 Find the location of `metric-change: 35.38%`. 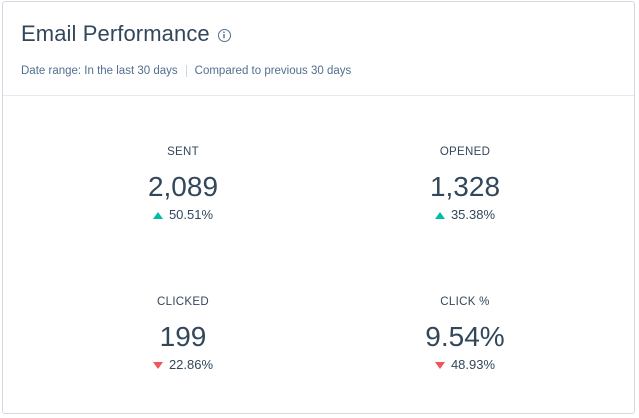

metric-change: 35.38% is located at coordinates (465, 215).